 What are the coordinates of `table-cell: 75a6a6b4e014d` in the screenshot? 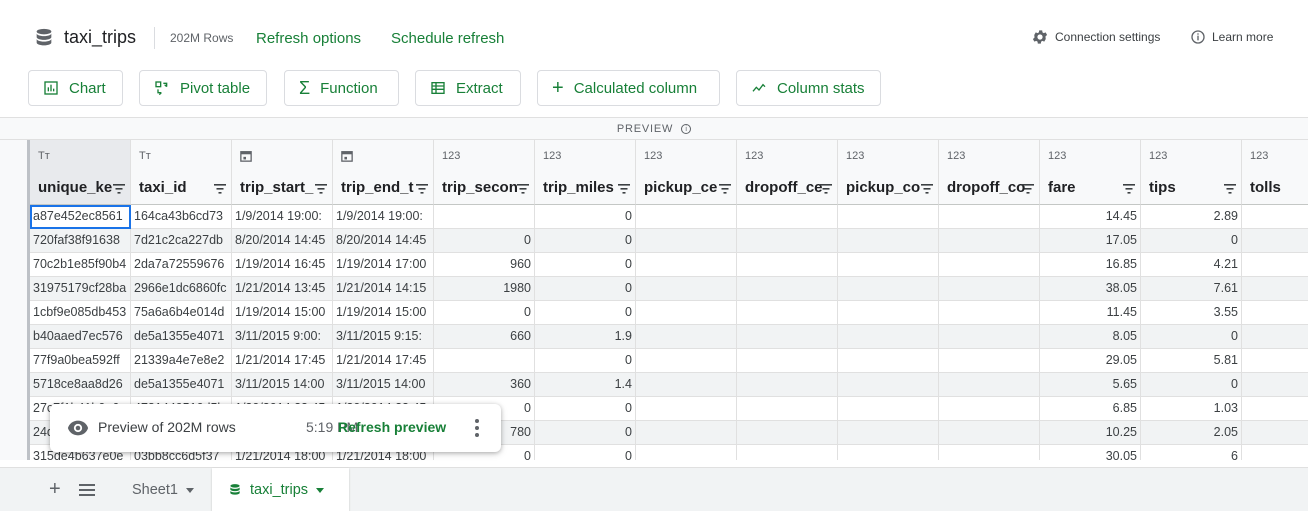 It's located at (181, 313).